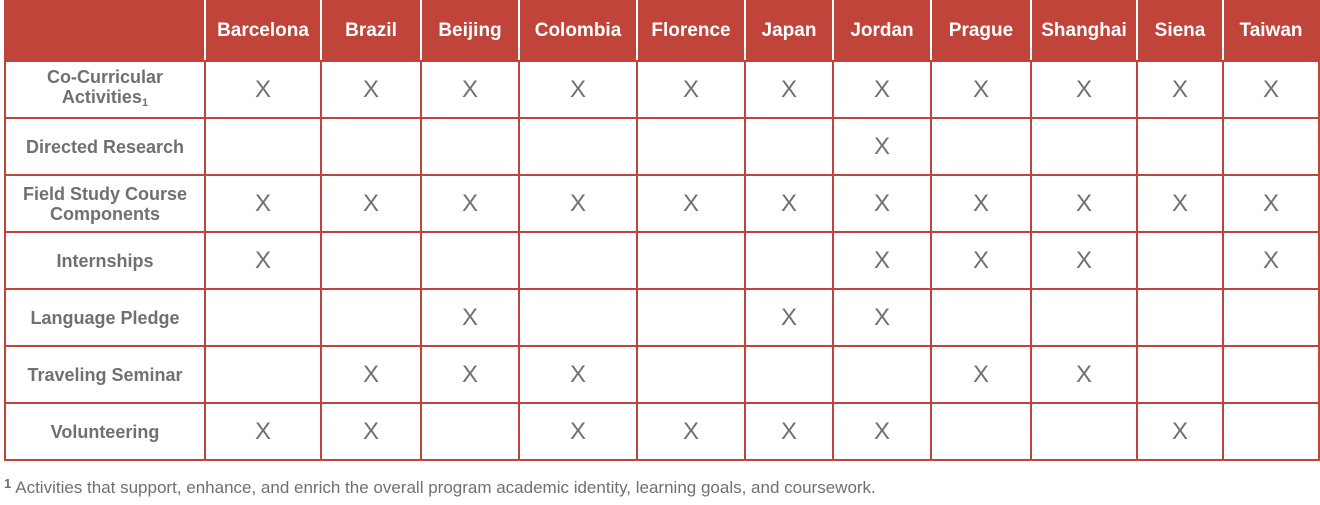 The height and width of the screenshot is (505, 1320). I want to click on row-label: Co-Curricular Activities, so click(104, 86).